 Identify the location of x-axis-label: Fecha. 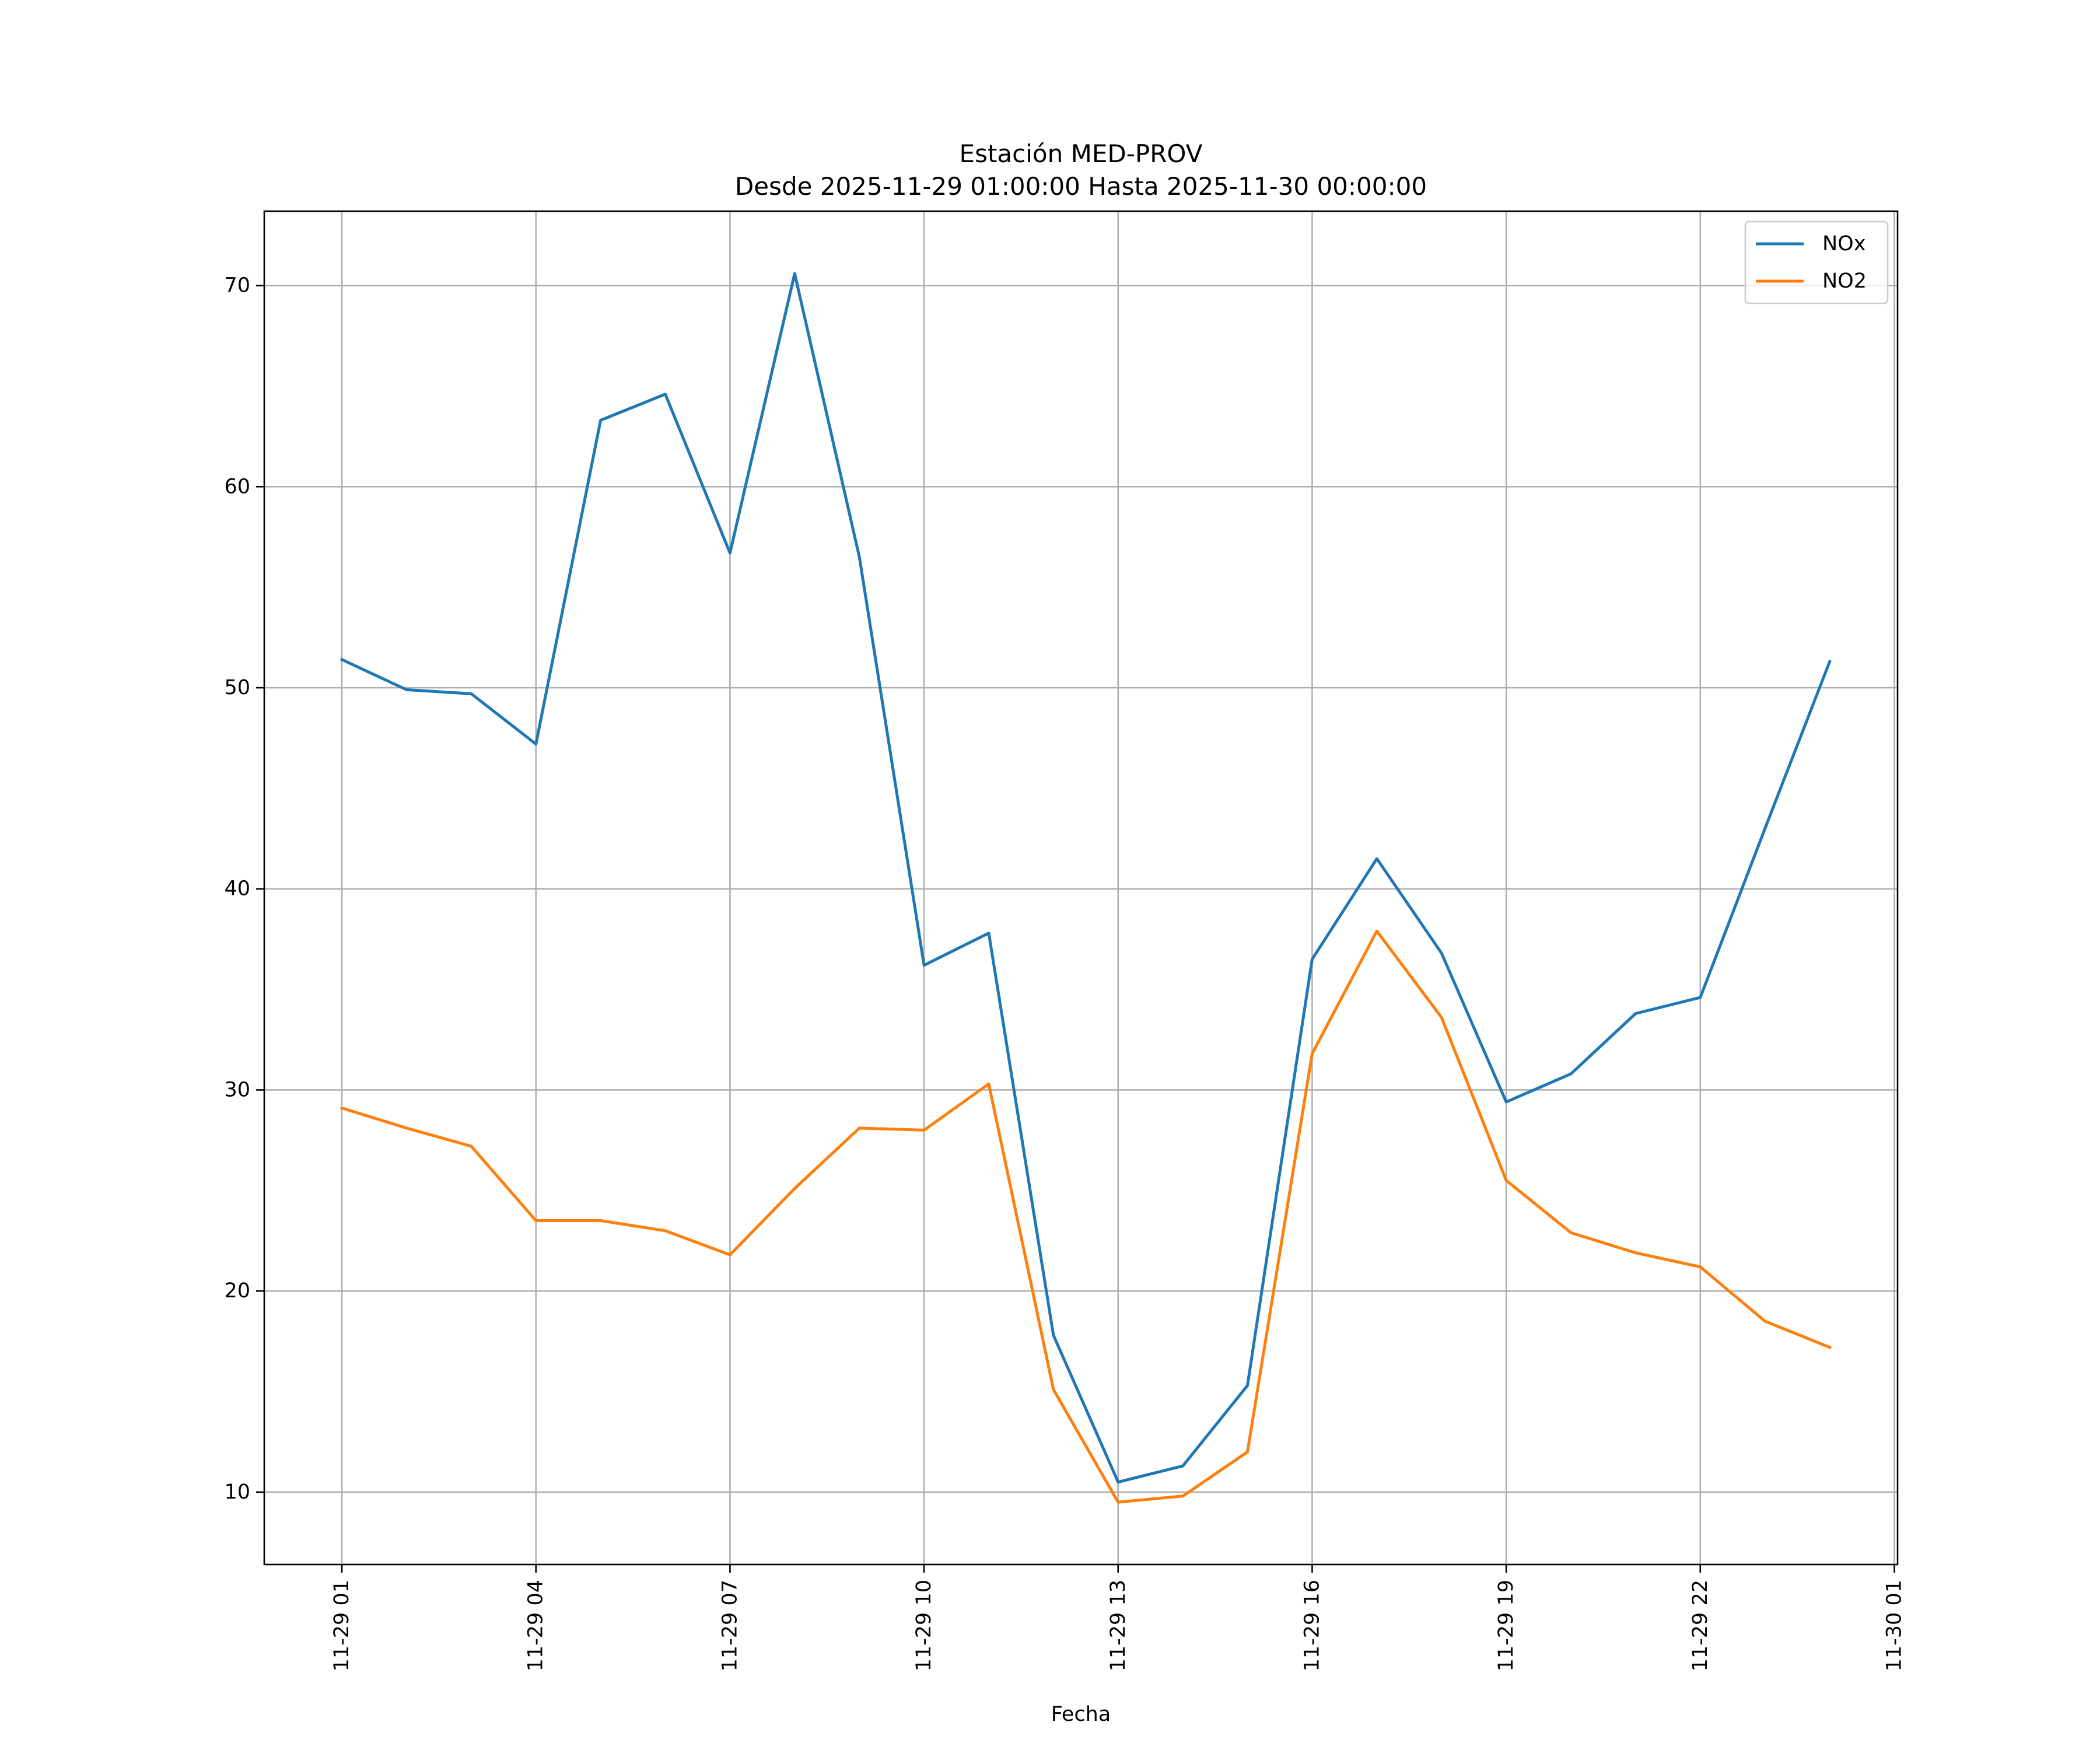
(1081, 1714).